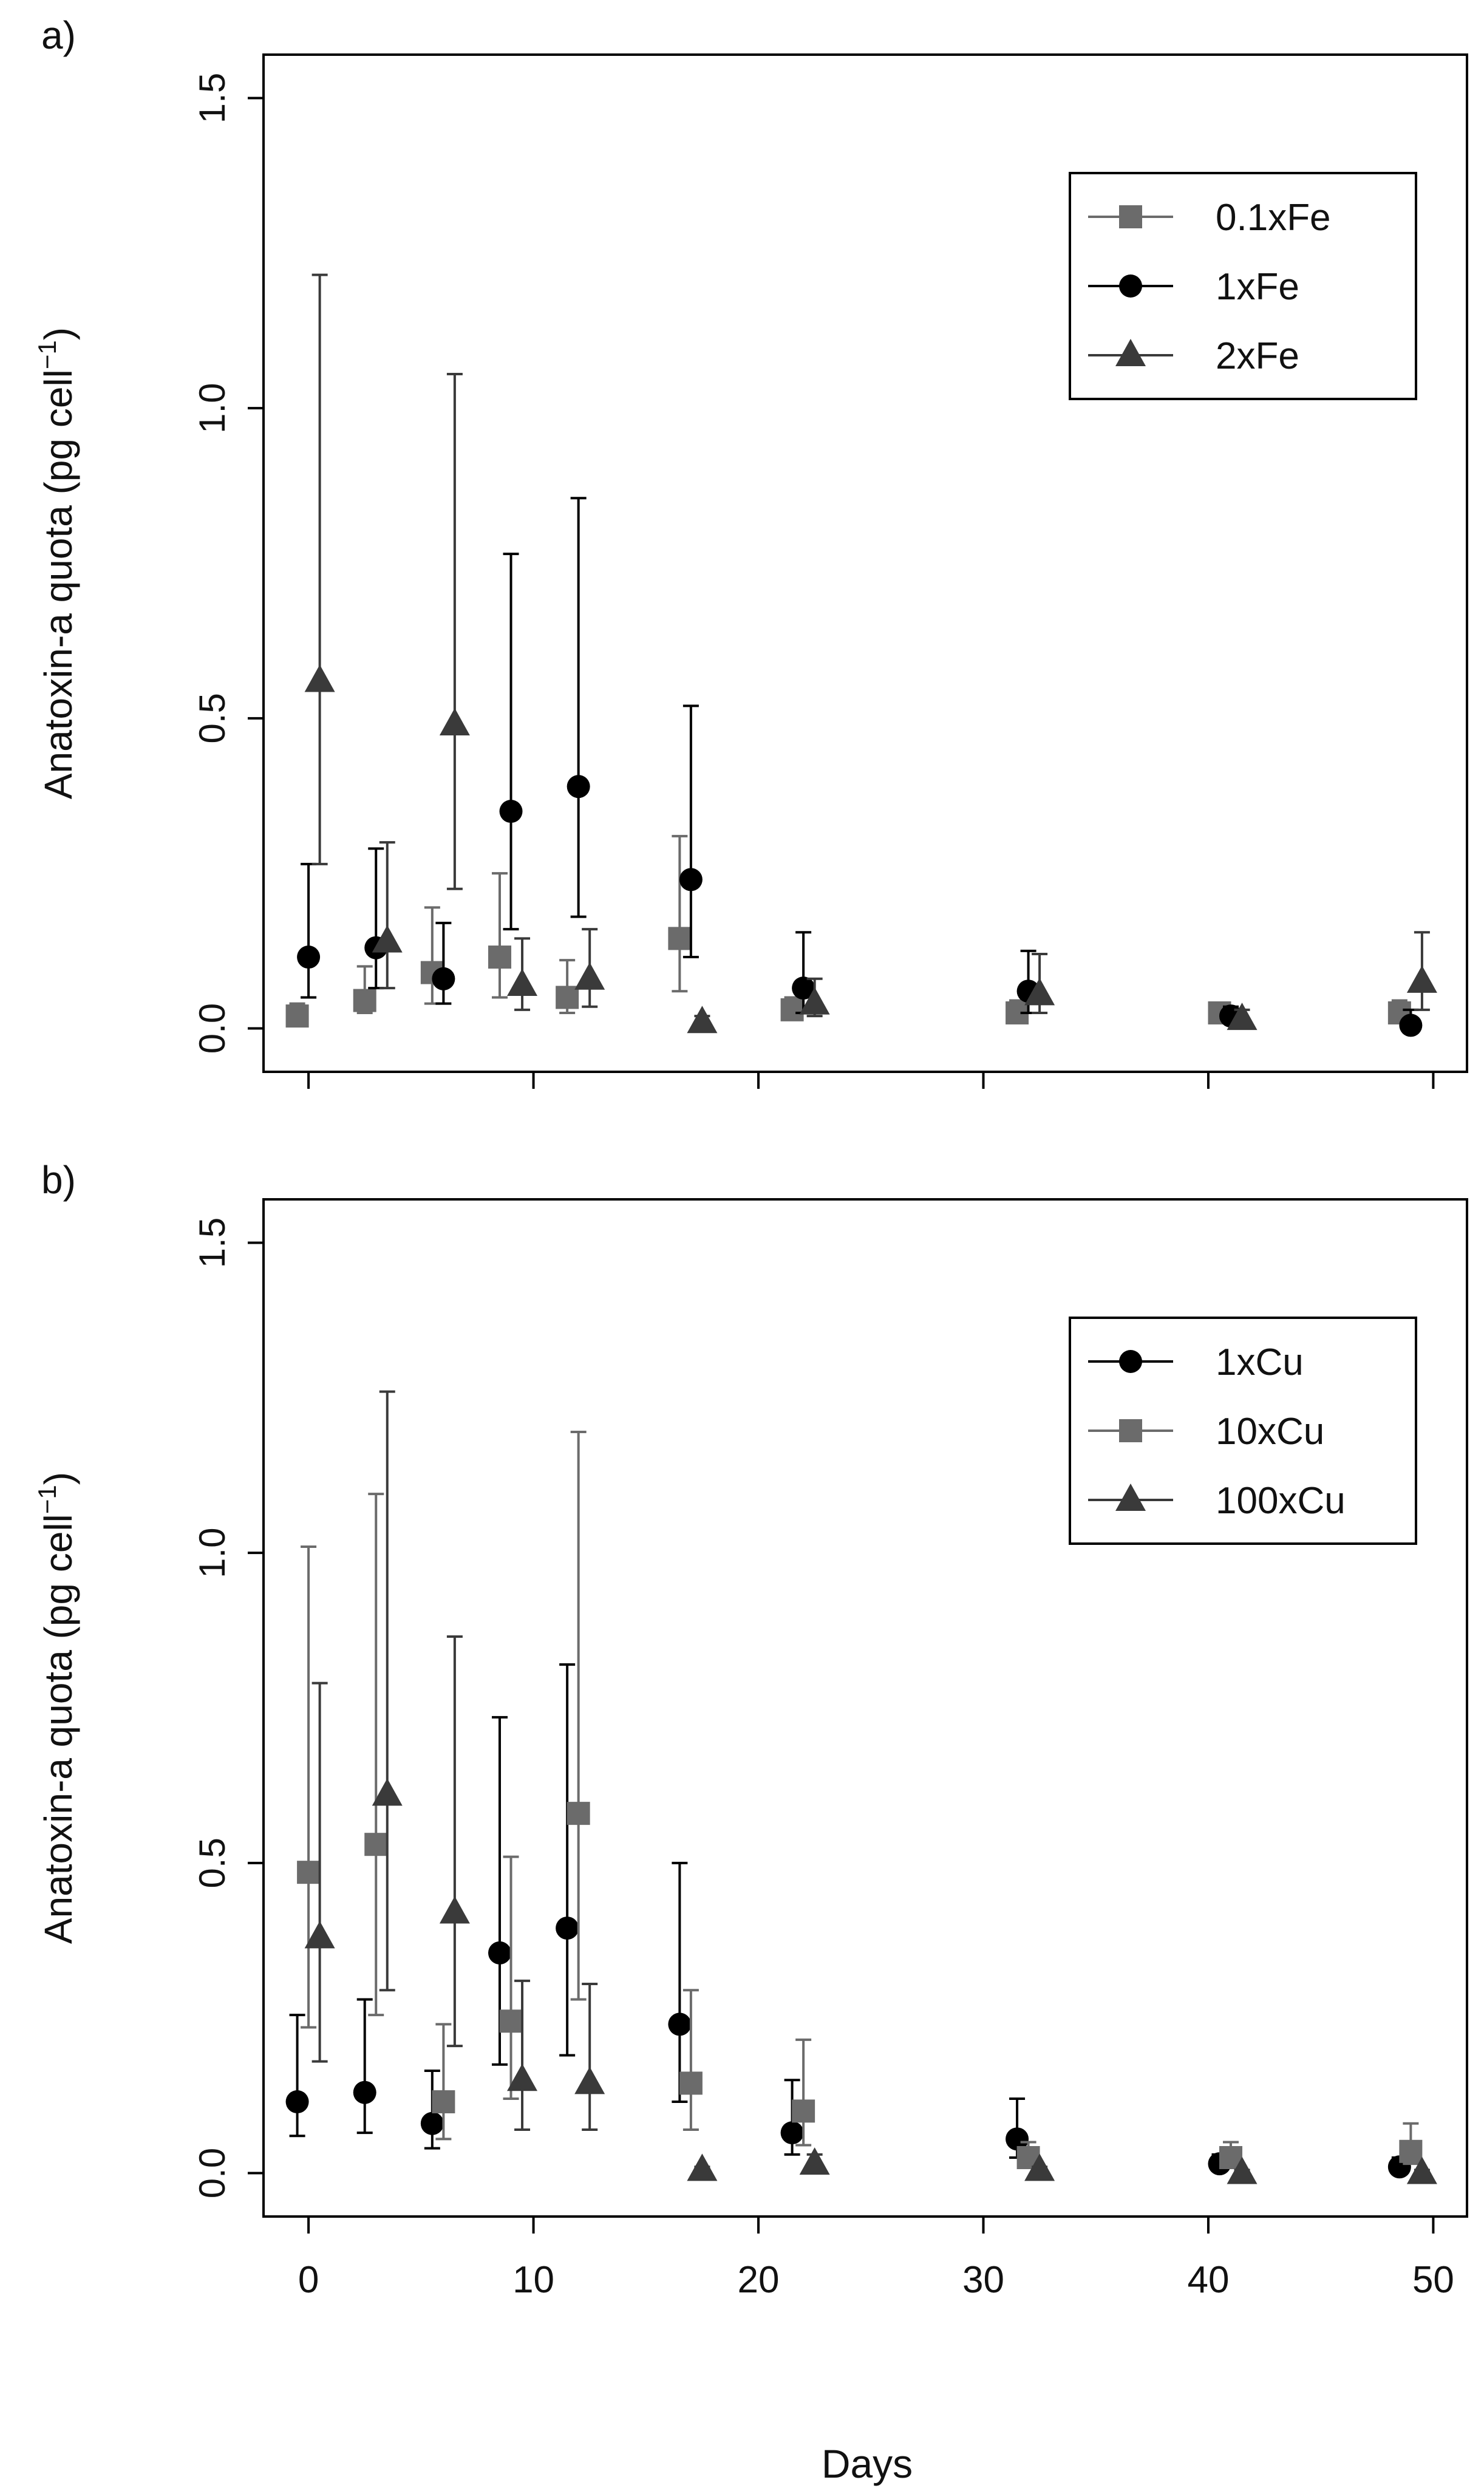 Image resolution: width=1484 pixels, height=2491 pixels. What do you see at coordinates (1273, 218) in the screenshot?
I see `legend-label: 0.1xFe` at bounding box center [1273, 218].